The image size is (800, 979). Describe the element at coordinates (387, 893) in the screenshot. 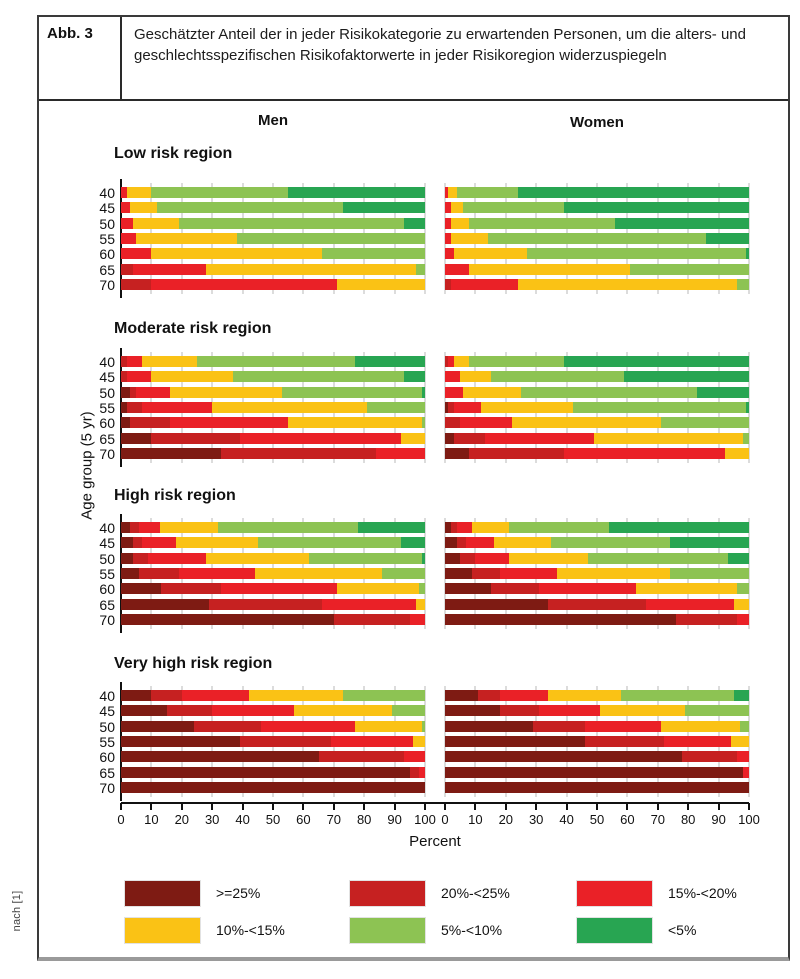

I see `legend-swatch` at that location.